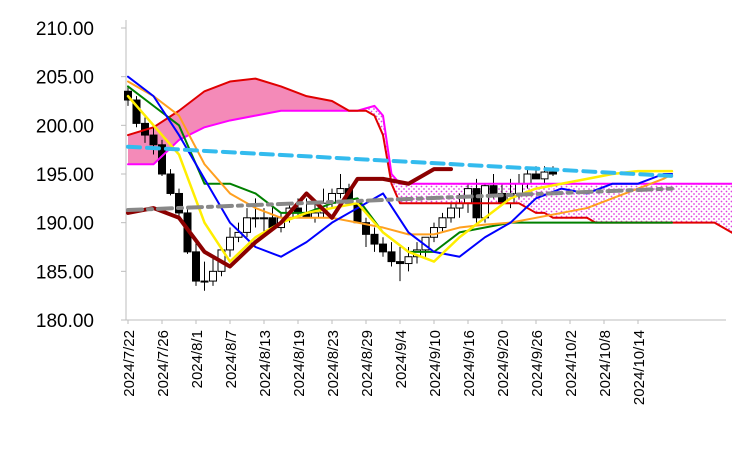  I want to click on y-tick-label: 195.00, so click(65, 175).